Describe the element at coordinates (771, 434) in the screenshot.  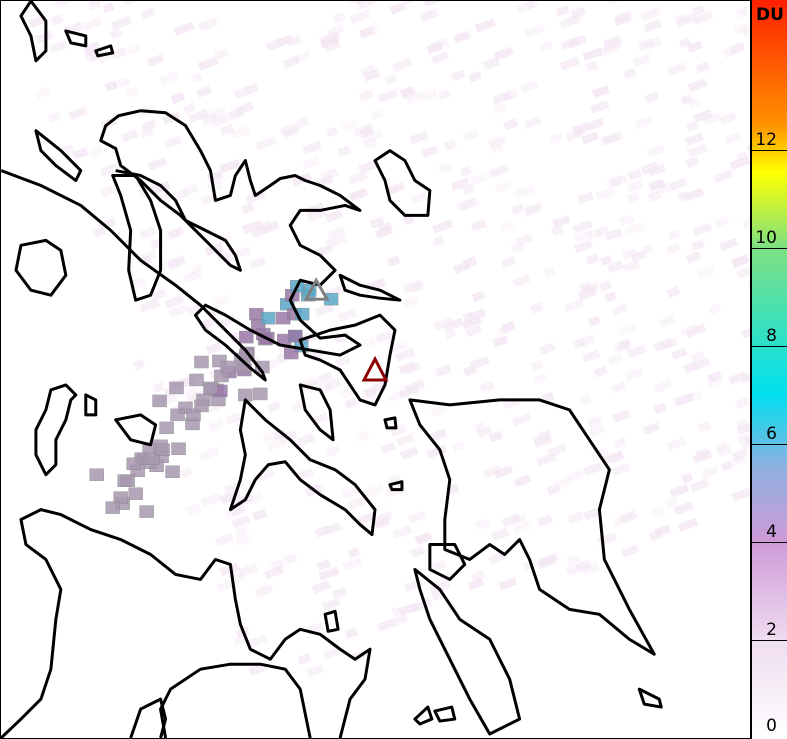
I see `colorbar-tick-label: 6` at that location.